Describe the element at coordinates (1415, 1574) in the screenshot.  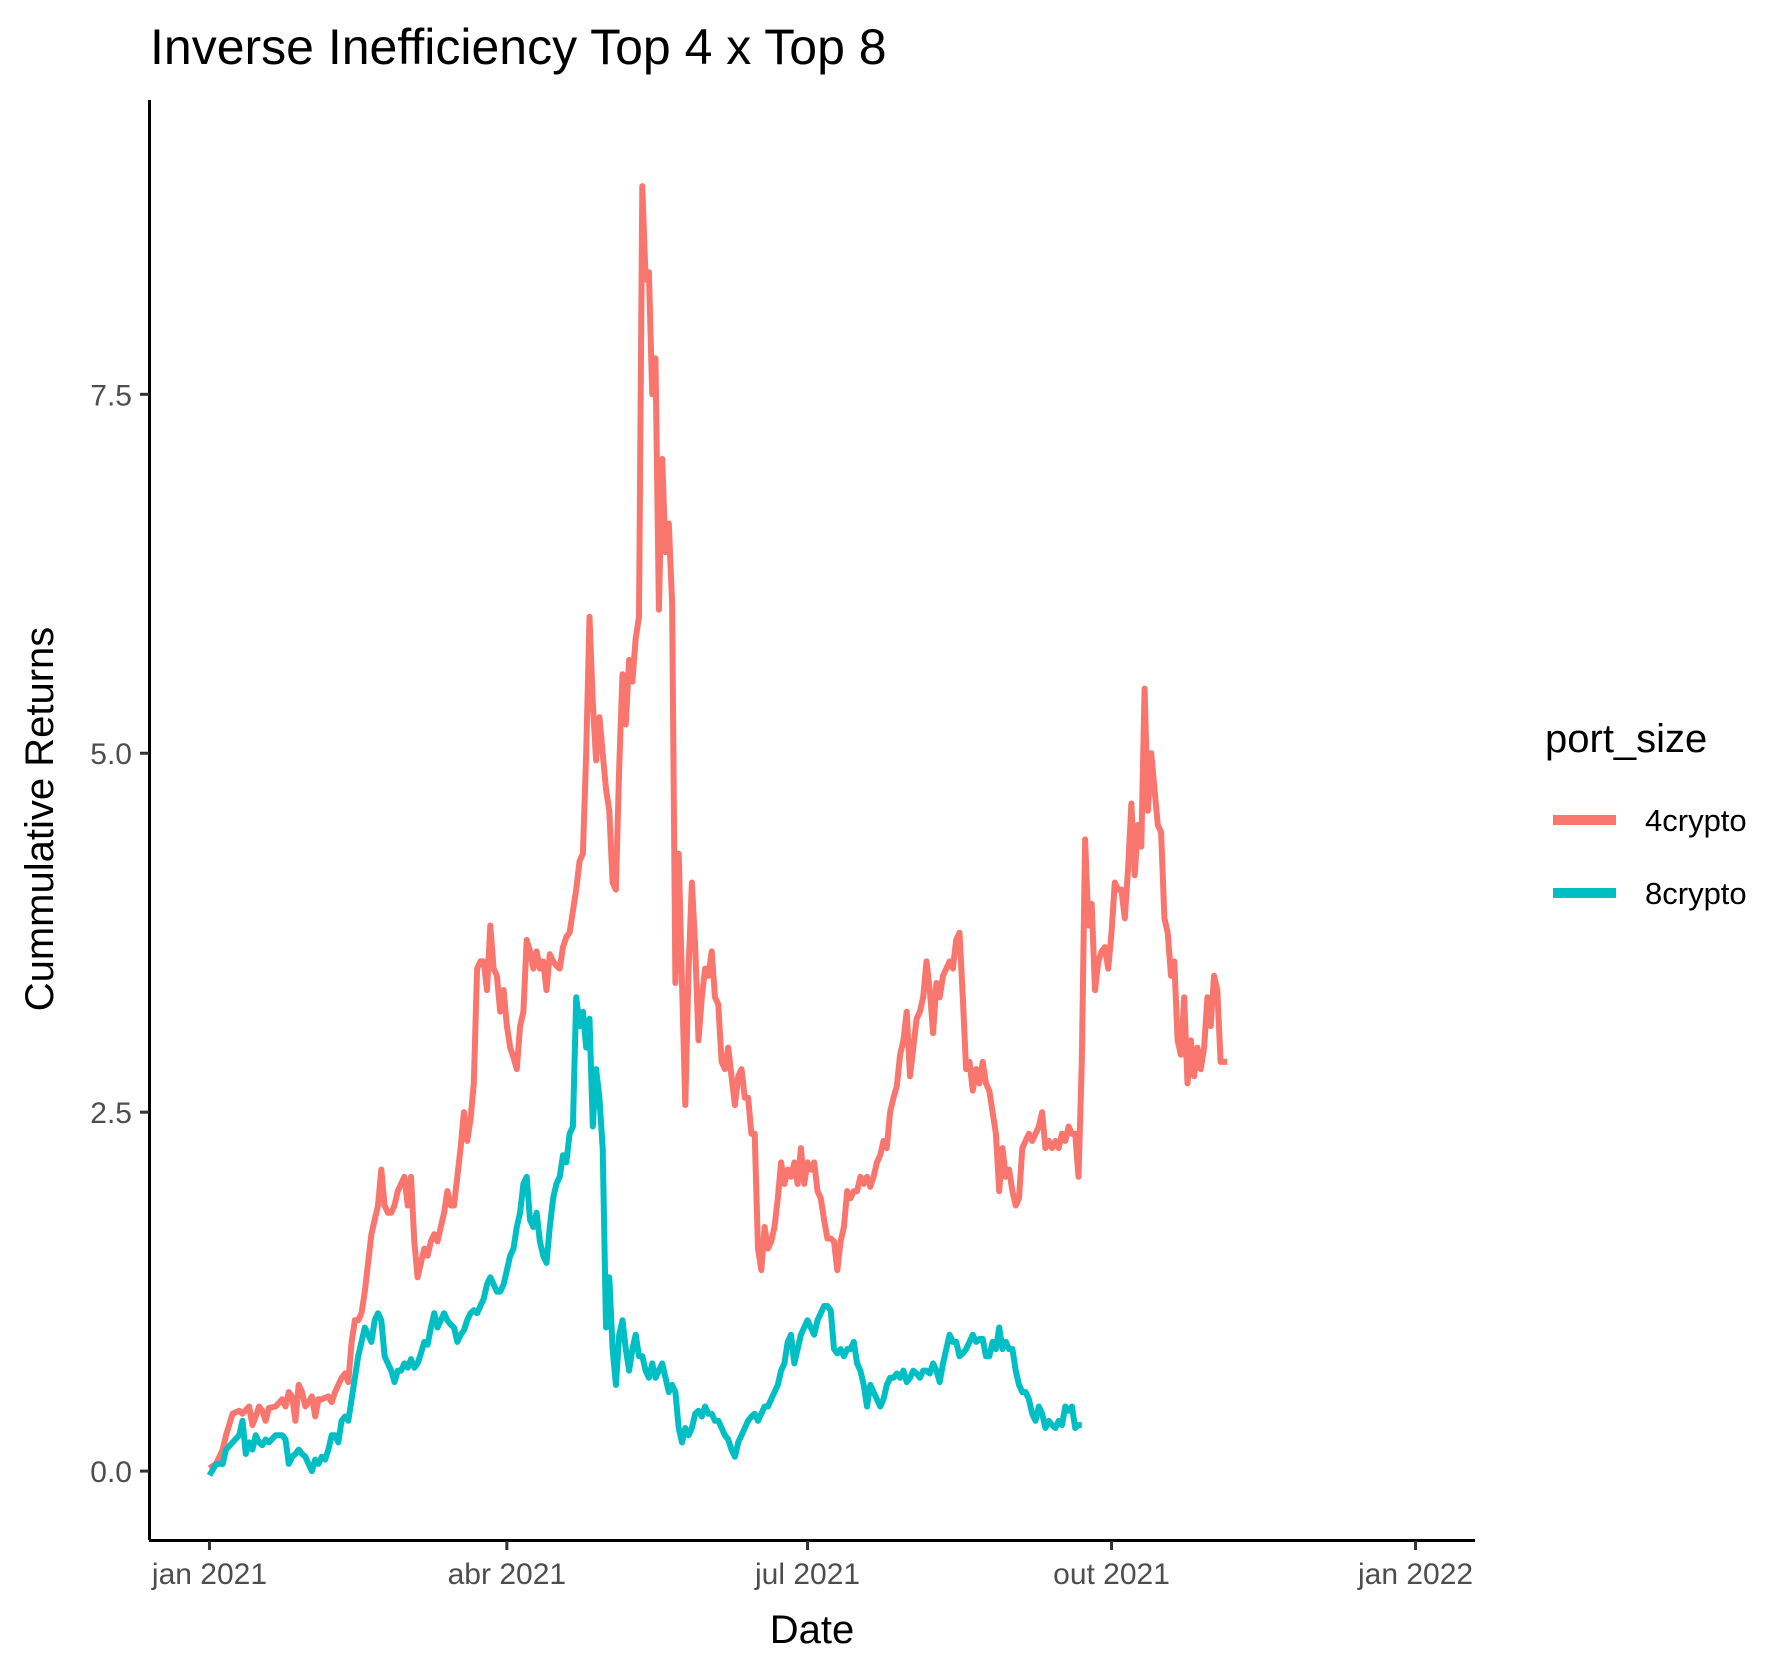
I see `x-tick-label: jan 2022` at that location.